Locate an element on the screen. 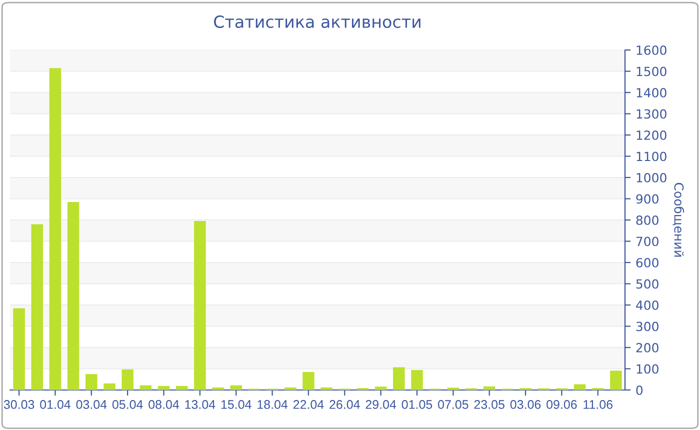 Image resolution: width=700 pixels, height=430 pixels. y-tick-label: 1500 is located at coordinates (651, 71).